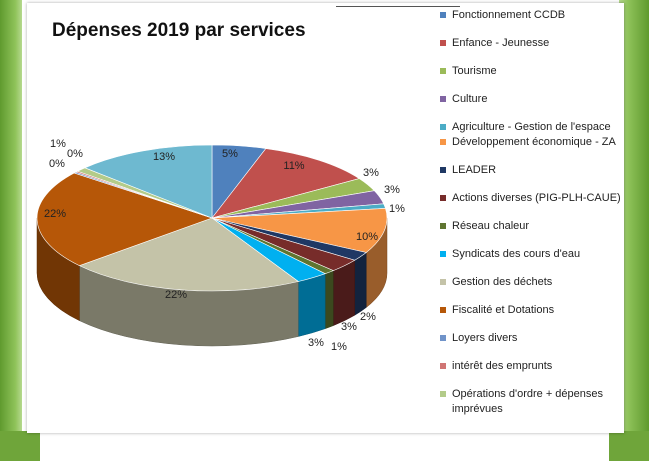 The image size is (649, 461). I want to click on right-green-frame, so click(634, 230).